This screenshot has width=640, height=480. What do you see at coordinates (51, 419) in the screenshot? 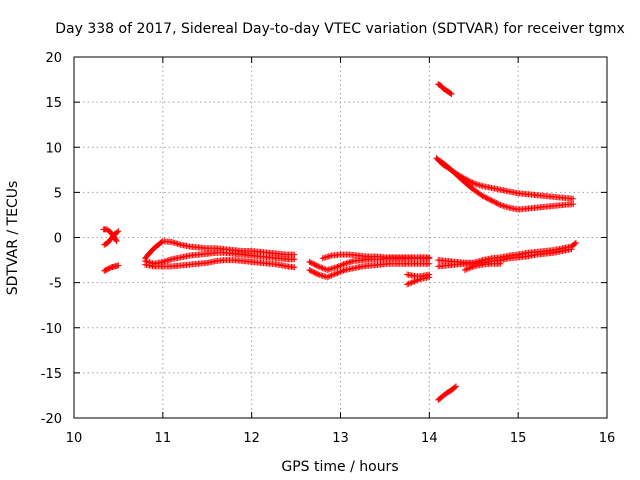
I see `y-tick-label: -20` at bounding box center [51, 419].